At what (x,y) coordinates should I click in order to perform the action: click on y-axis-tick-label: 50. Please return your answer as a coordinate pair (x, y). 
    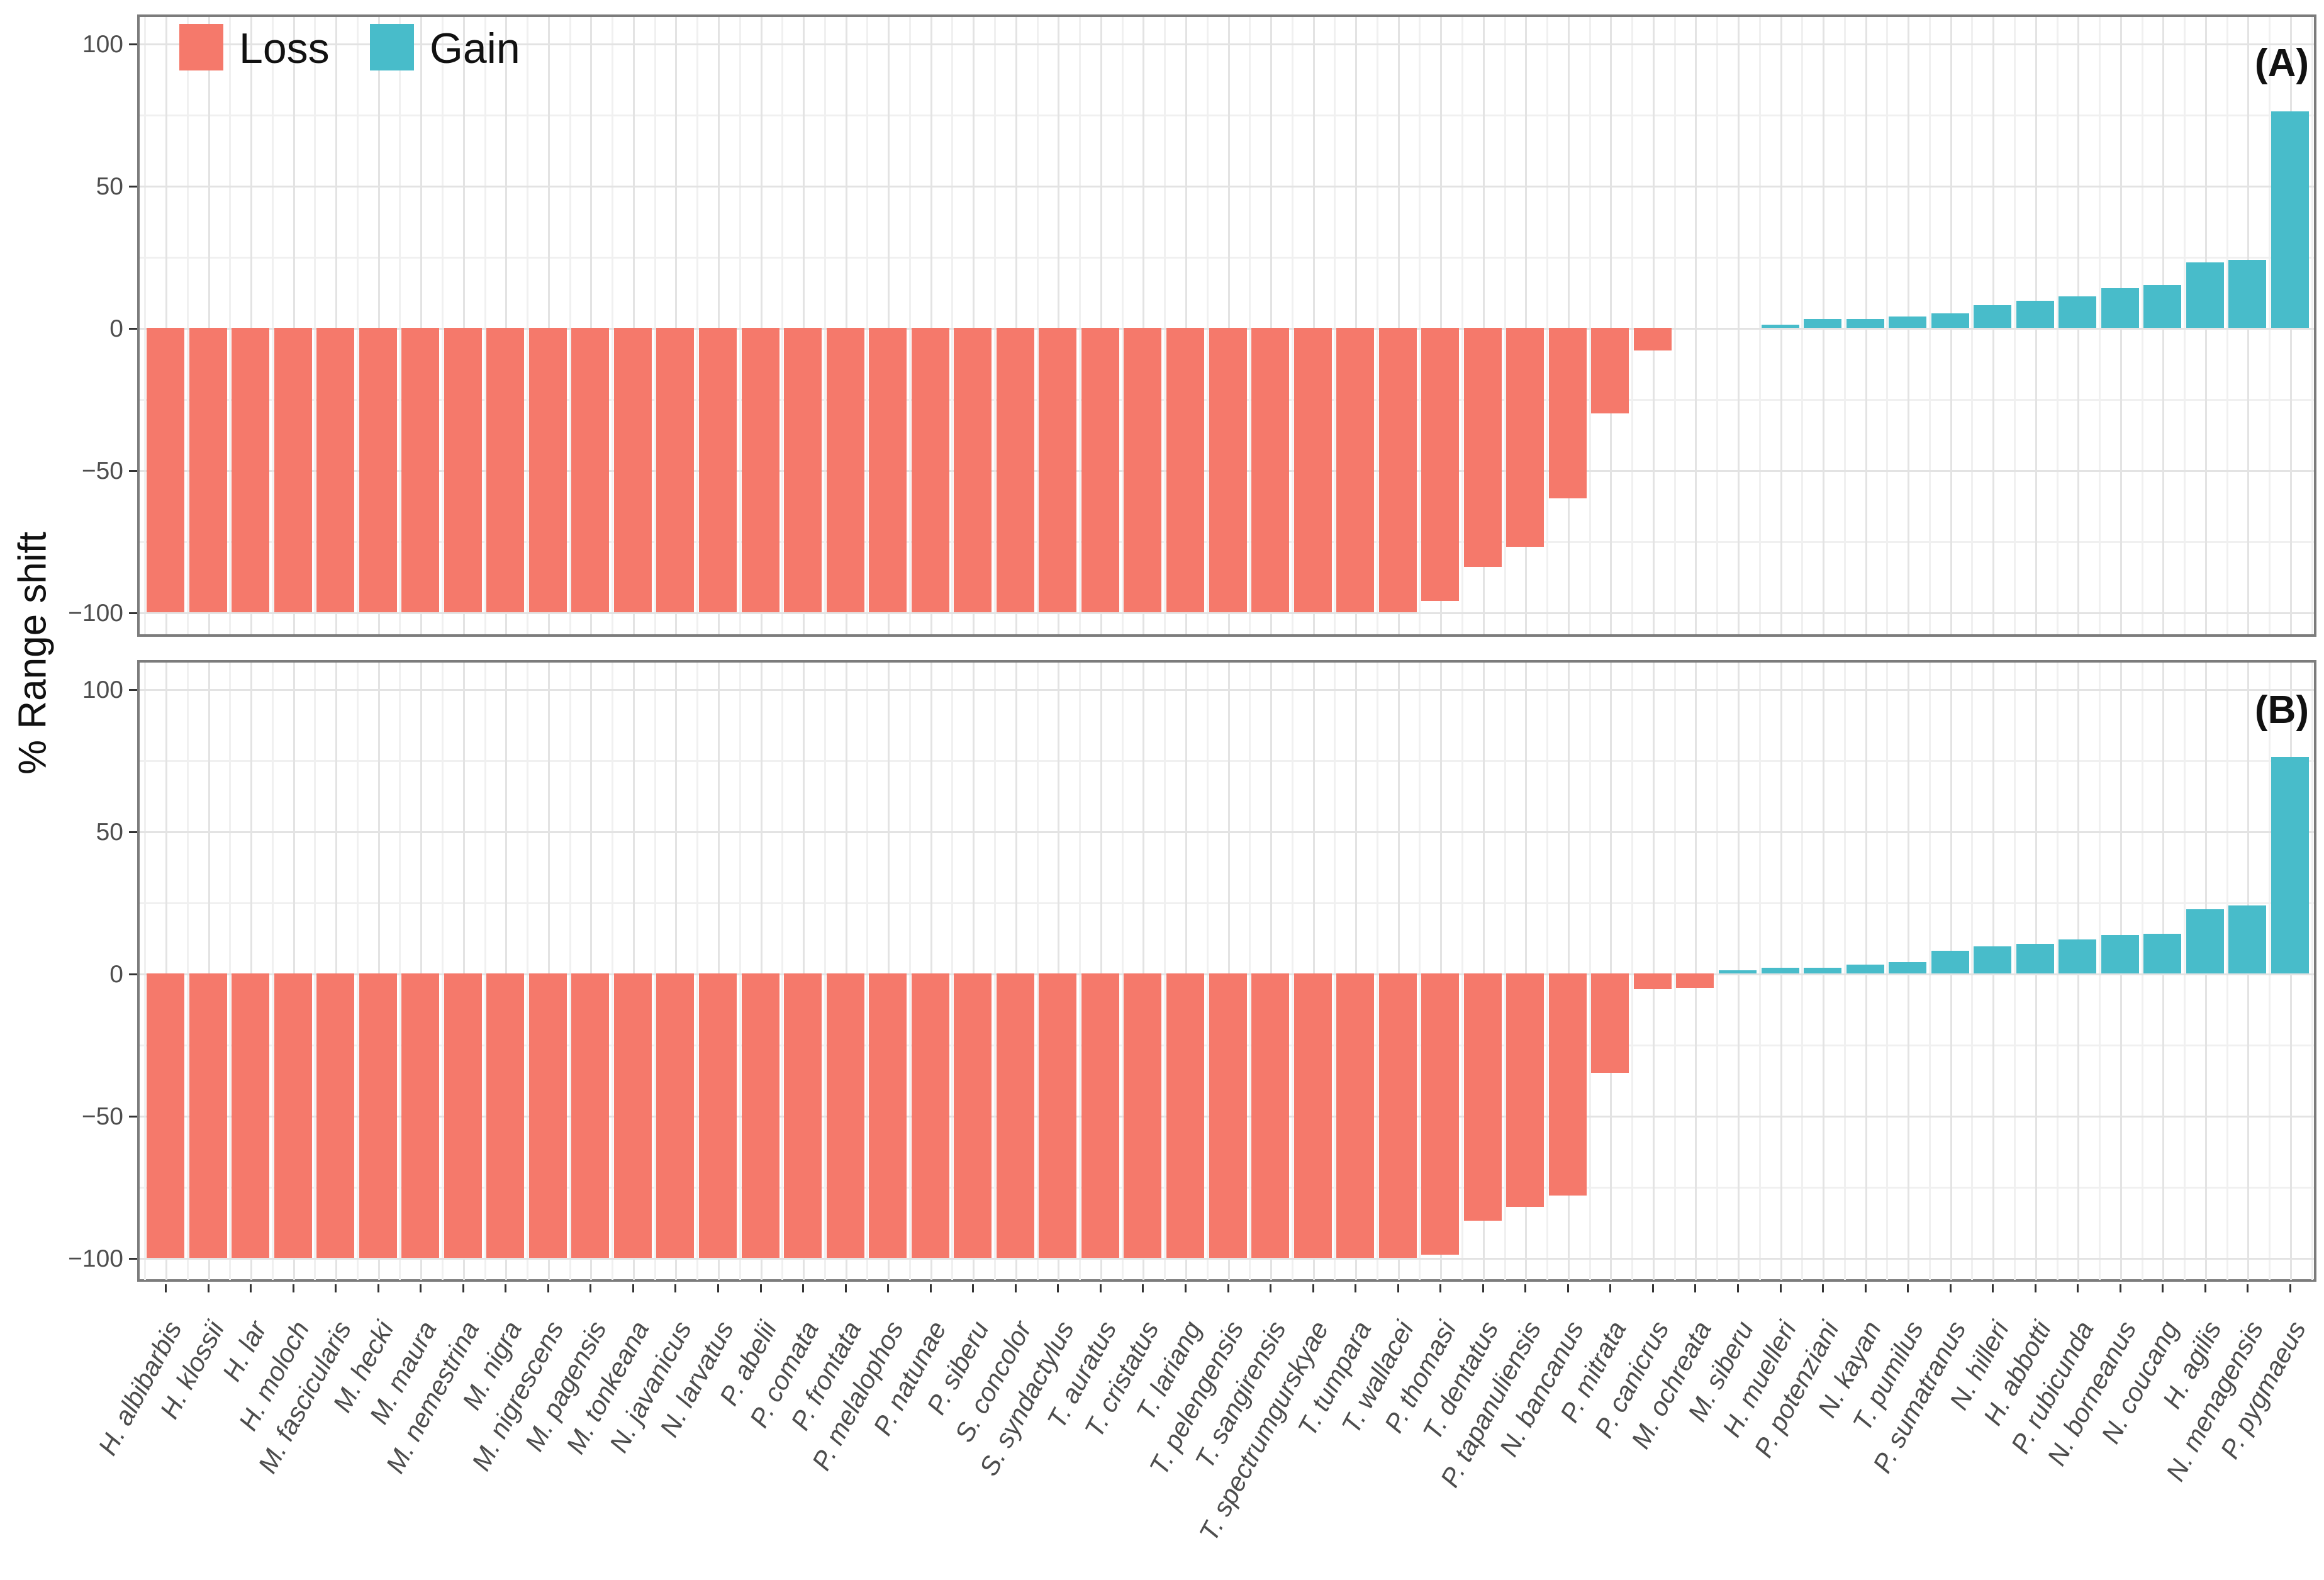
    Looking at the image, I should click on (110, 832).